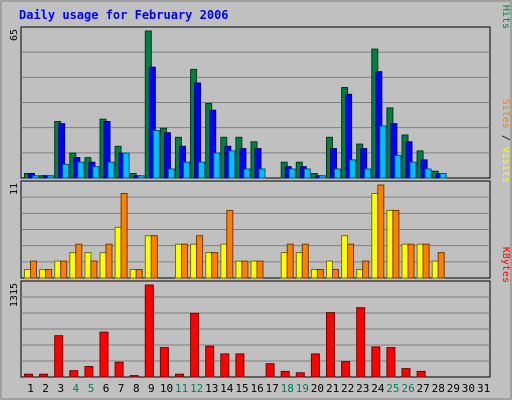 The width and height of the screenshot is (512, 400). What do you see at coordinates (407, 388) in the screenshot?
I see `x-tick-label: 26` at bounding box center [407, 388].